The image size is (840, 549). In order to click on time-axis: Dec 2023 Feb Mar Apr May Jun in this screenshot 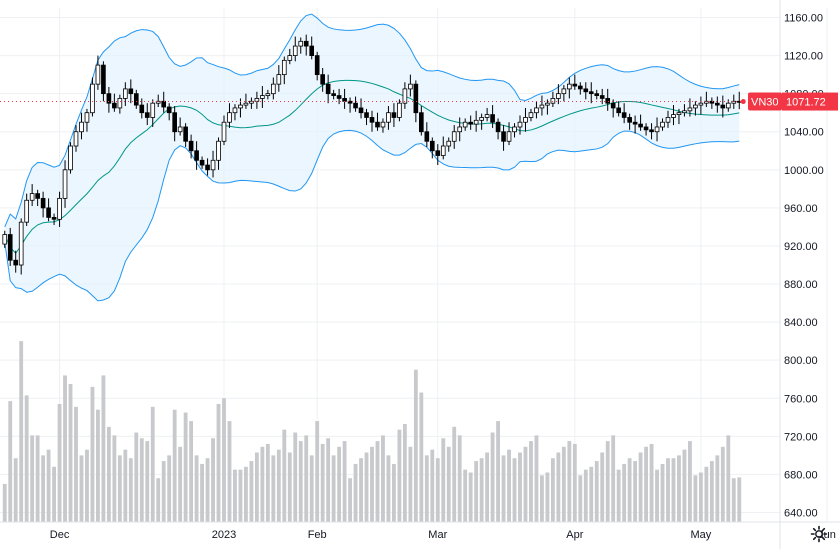, I will do `click(420, 531)`.